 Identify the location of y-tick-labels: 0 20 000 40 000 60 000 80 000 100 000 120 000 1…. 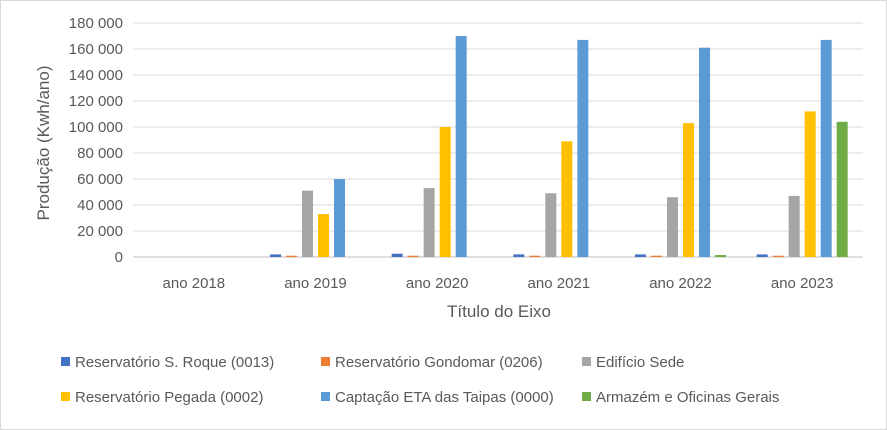
(96, 140).